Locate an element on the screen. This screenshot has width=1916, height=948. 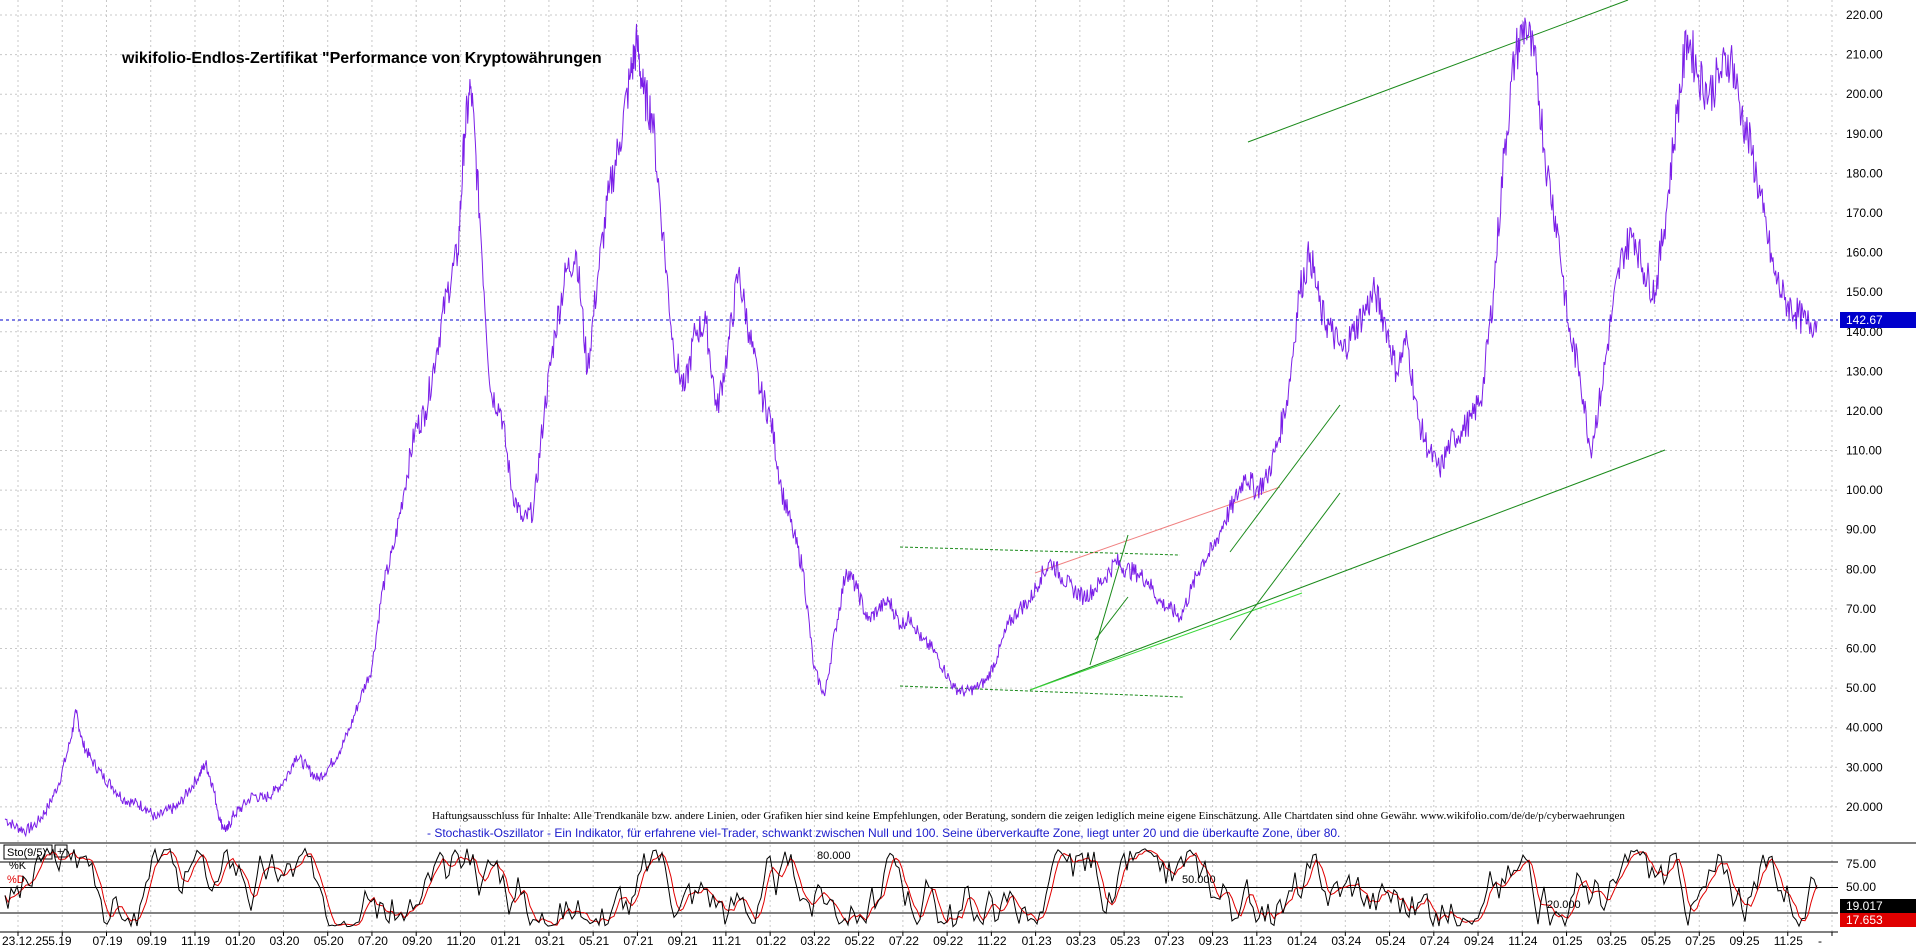
x-tick-label: 11.24 is located at coordinates (1522, 941).